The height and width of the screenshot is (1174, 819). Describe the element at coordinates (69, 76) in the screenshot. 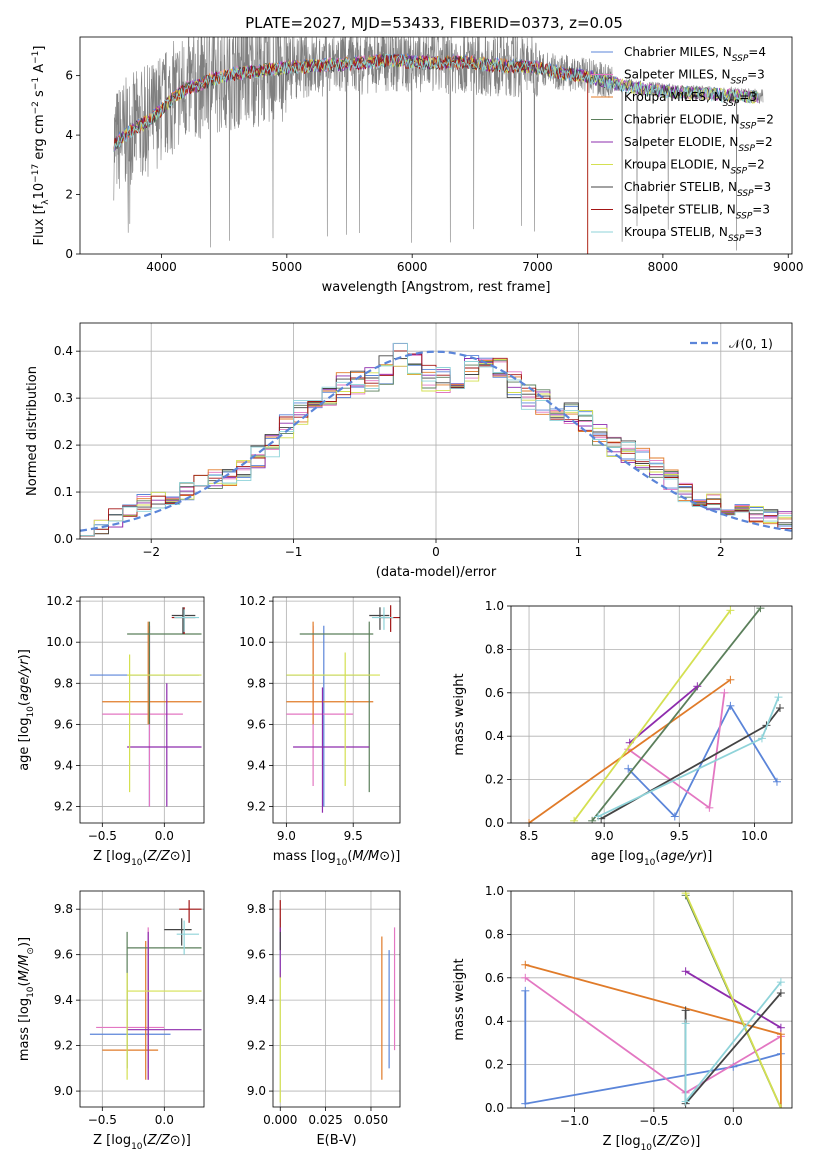

I see `y-tick-label: 6` at that location.